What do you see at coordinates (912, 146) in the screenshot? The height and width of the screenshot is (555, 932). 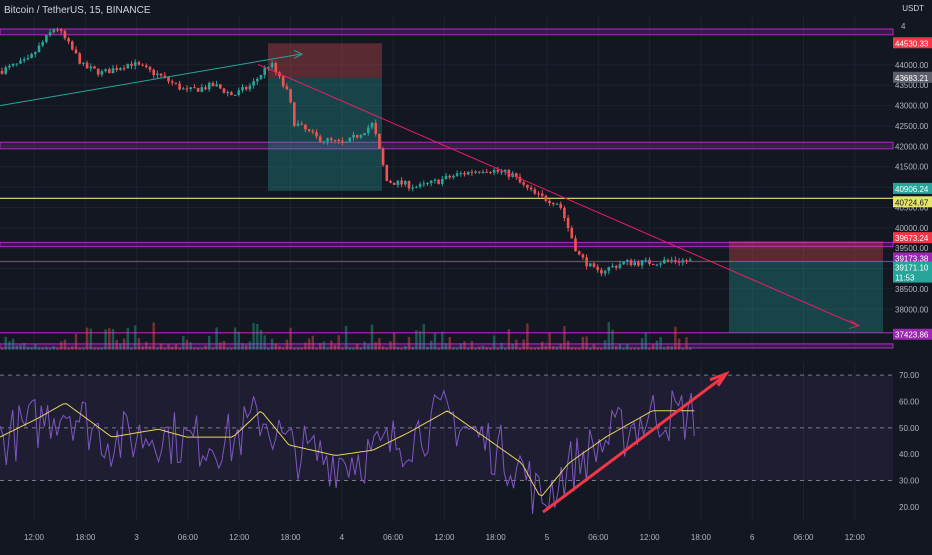 I see `price-tick-label: 42000.00` at bounding box center [912, 146].